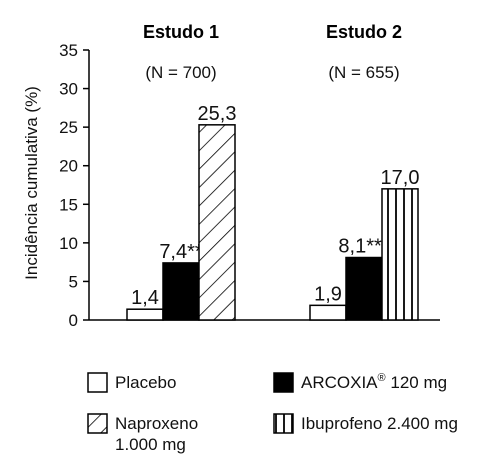  Describe the element at coordinates (181, 252) in the screenshot. I see `bar-value-label: 7,4**` at that location.